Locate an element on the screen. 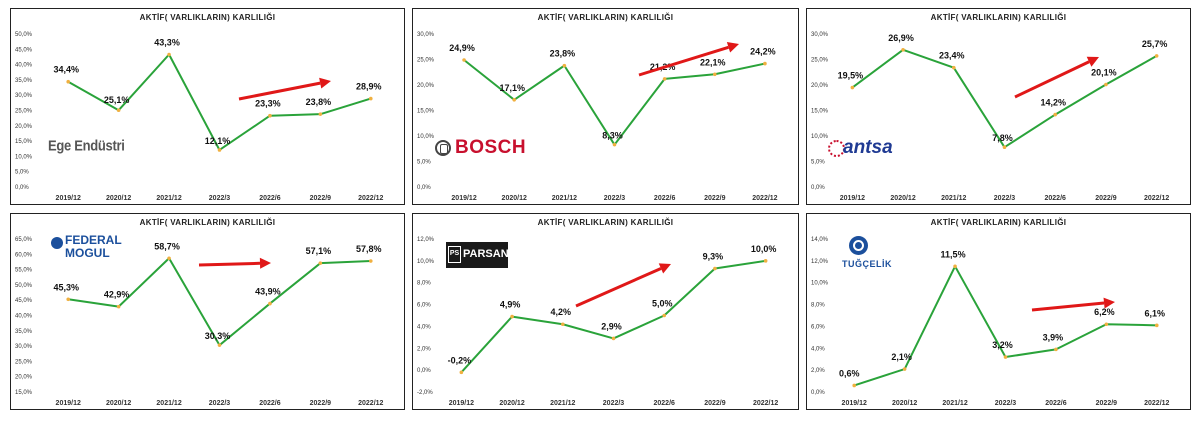 The width and height of the screenshot is (1200, 421). data-label: 23,8% is located at coordinates (563, 54).